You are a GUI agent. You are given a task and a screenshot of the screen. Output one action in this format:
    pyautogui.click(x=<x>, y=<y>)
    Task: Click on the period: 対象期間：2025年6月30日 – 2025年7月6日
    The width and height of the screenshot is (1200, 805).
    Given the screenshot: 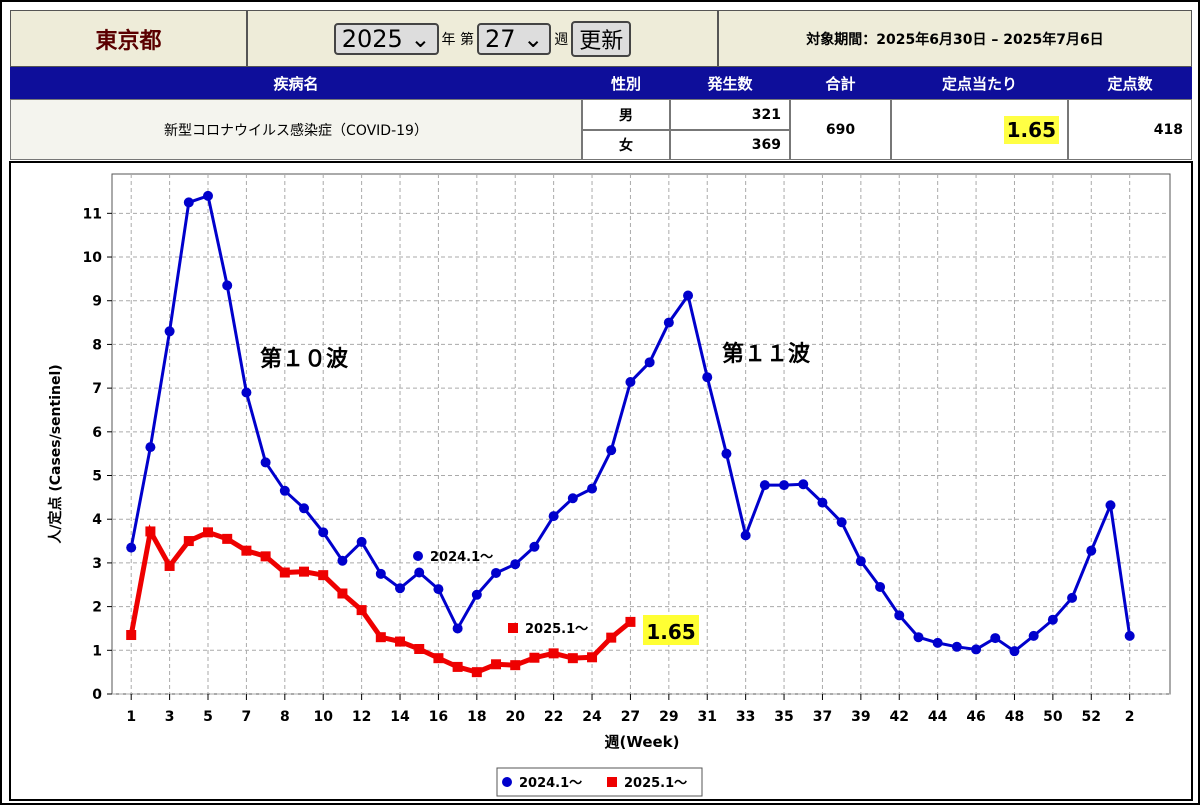 What is the action you would take?
    pyautogui.click(x=955, y=38)
    